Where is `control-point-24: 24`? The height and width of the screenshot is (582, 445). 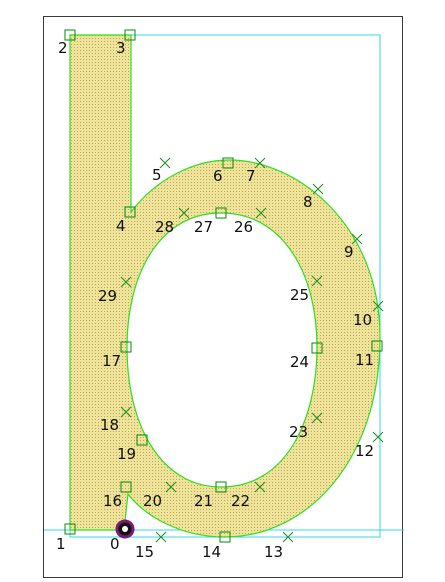 control-point-24: 24 is located at coordinates (306, 356).